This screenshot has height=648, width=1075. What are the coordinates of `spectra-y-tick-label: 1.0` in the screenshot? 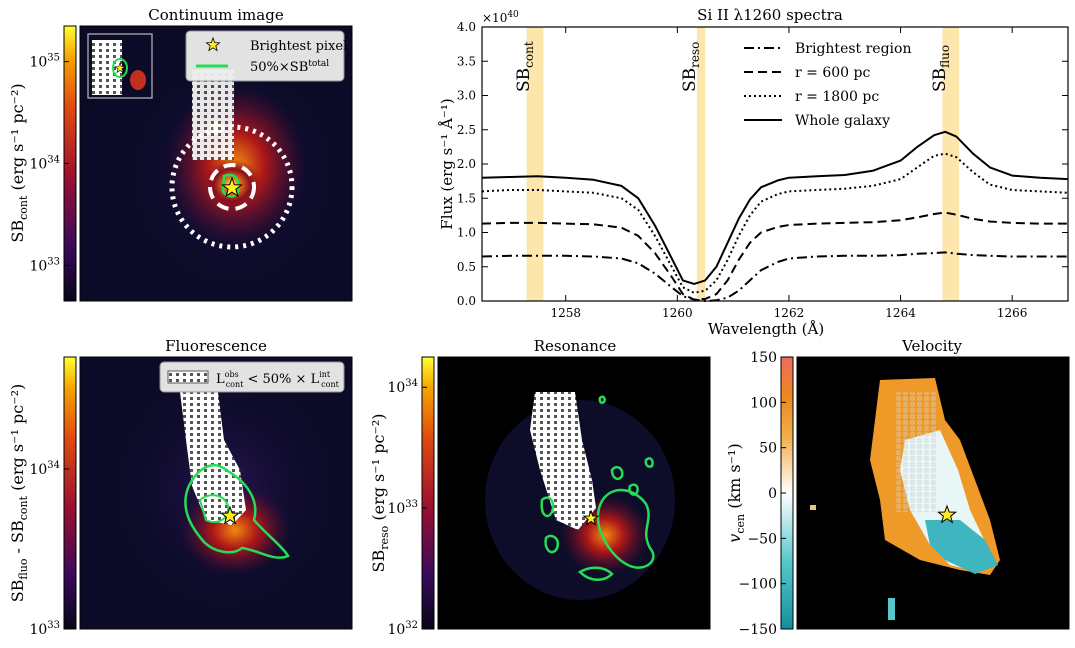 It's located at (466, 233).